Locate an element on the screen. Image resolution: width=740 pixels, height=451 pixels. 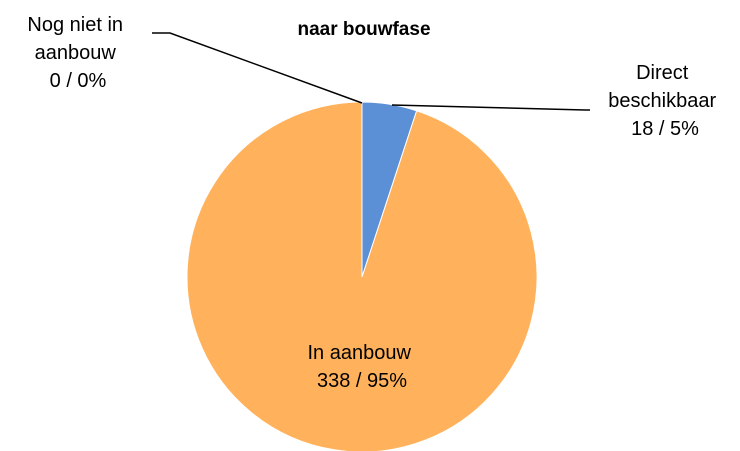
slice-label-nog-niet: Nog niet in aanbouw 0 / 0% is located at coordinates (77, 53).